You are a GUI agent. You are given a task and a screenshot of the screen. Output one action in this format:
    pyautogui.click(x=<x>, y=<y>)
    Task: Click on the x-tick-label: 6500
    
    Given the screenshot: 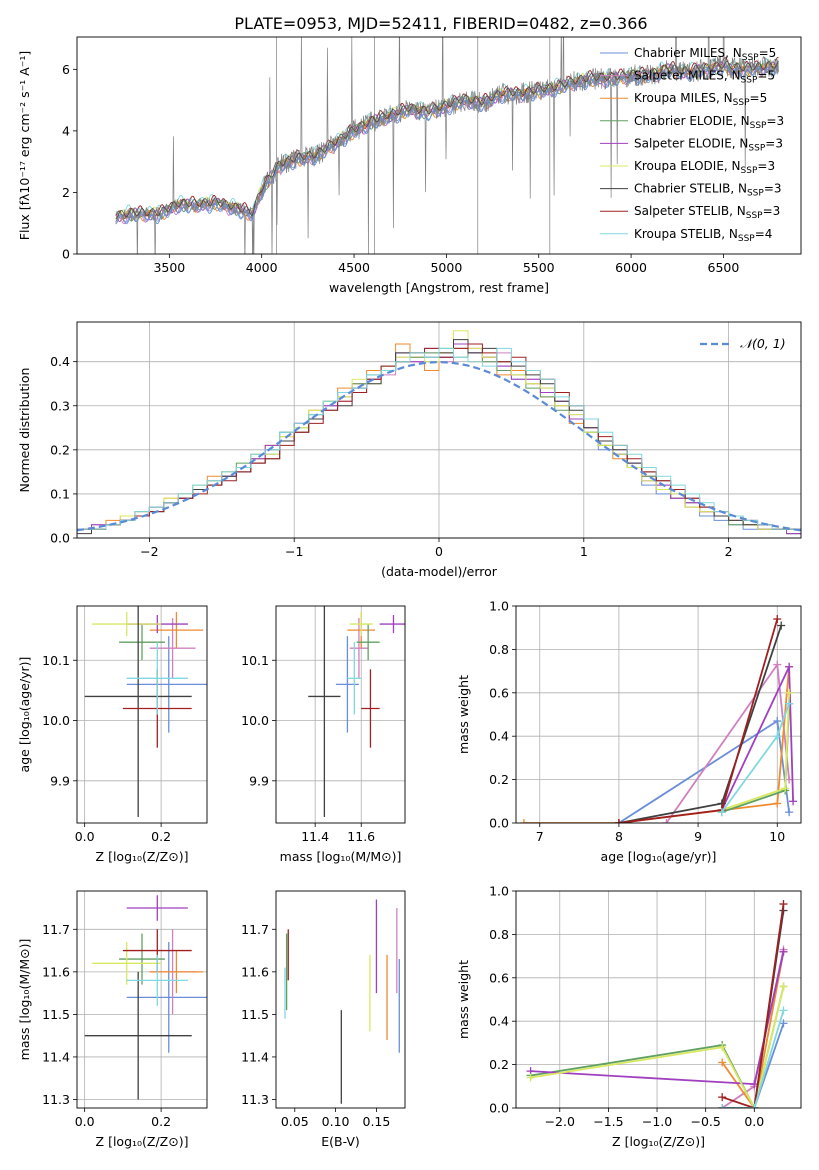 What is the action you would take?
    pyautogui.click(x=724, y=267)
    